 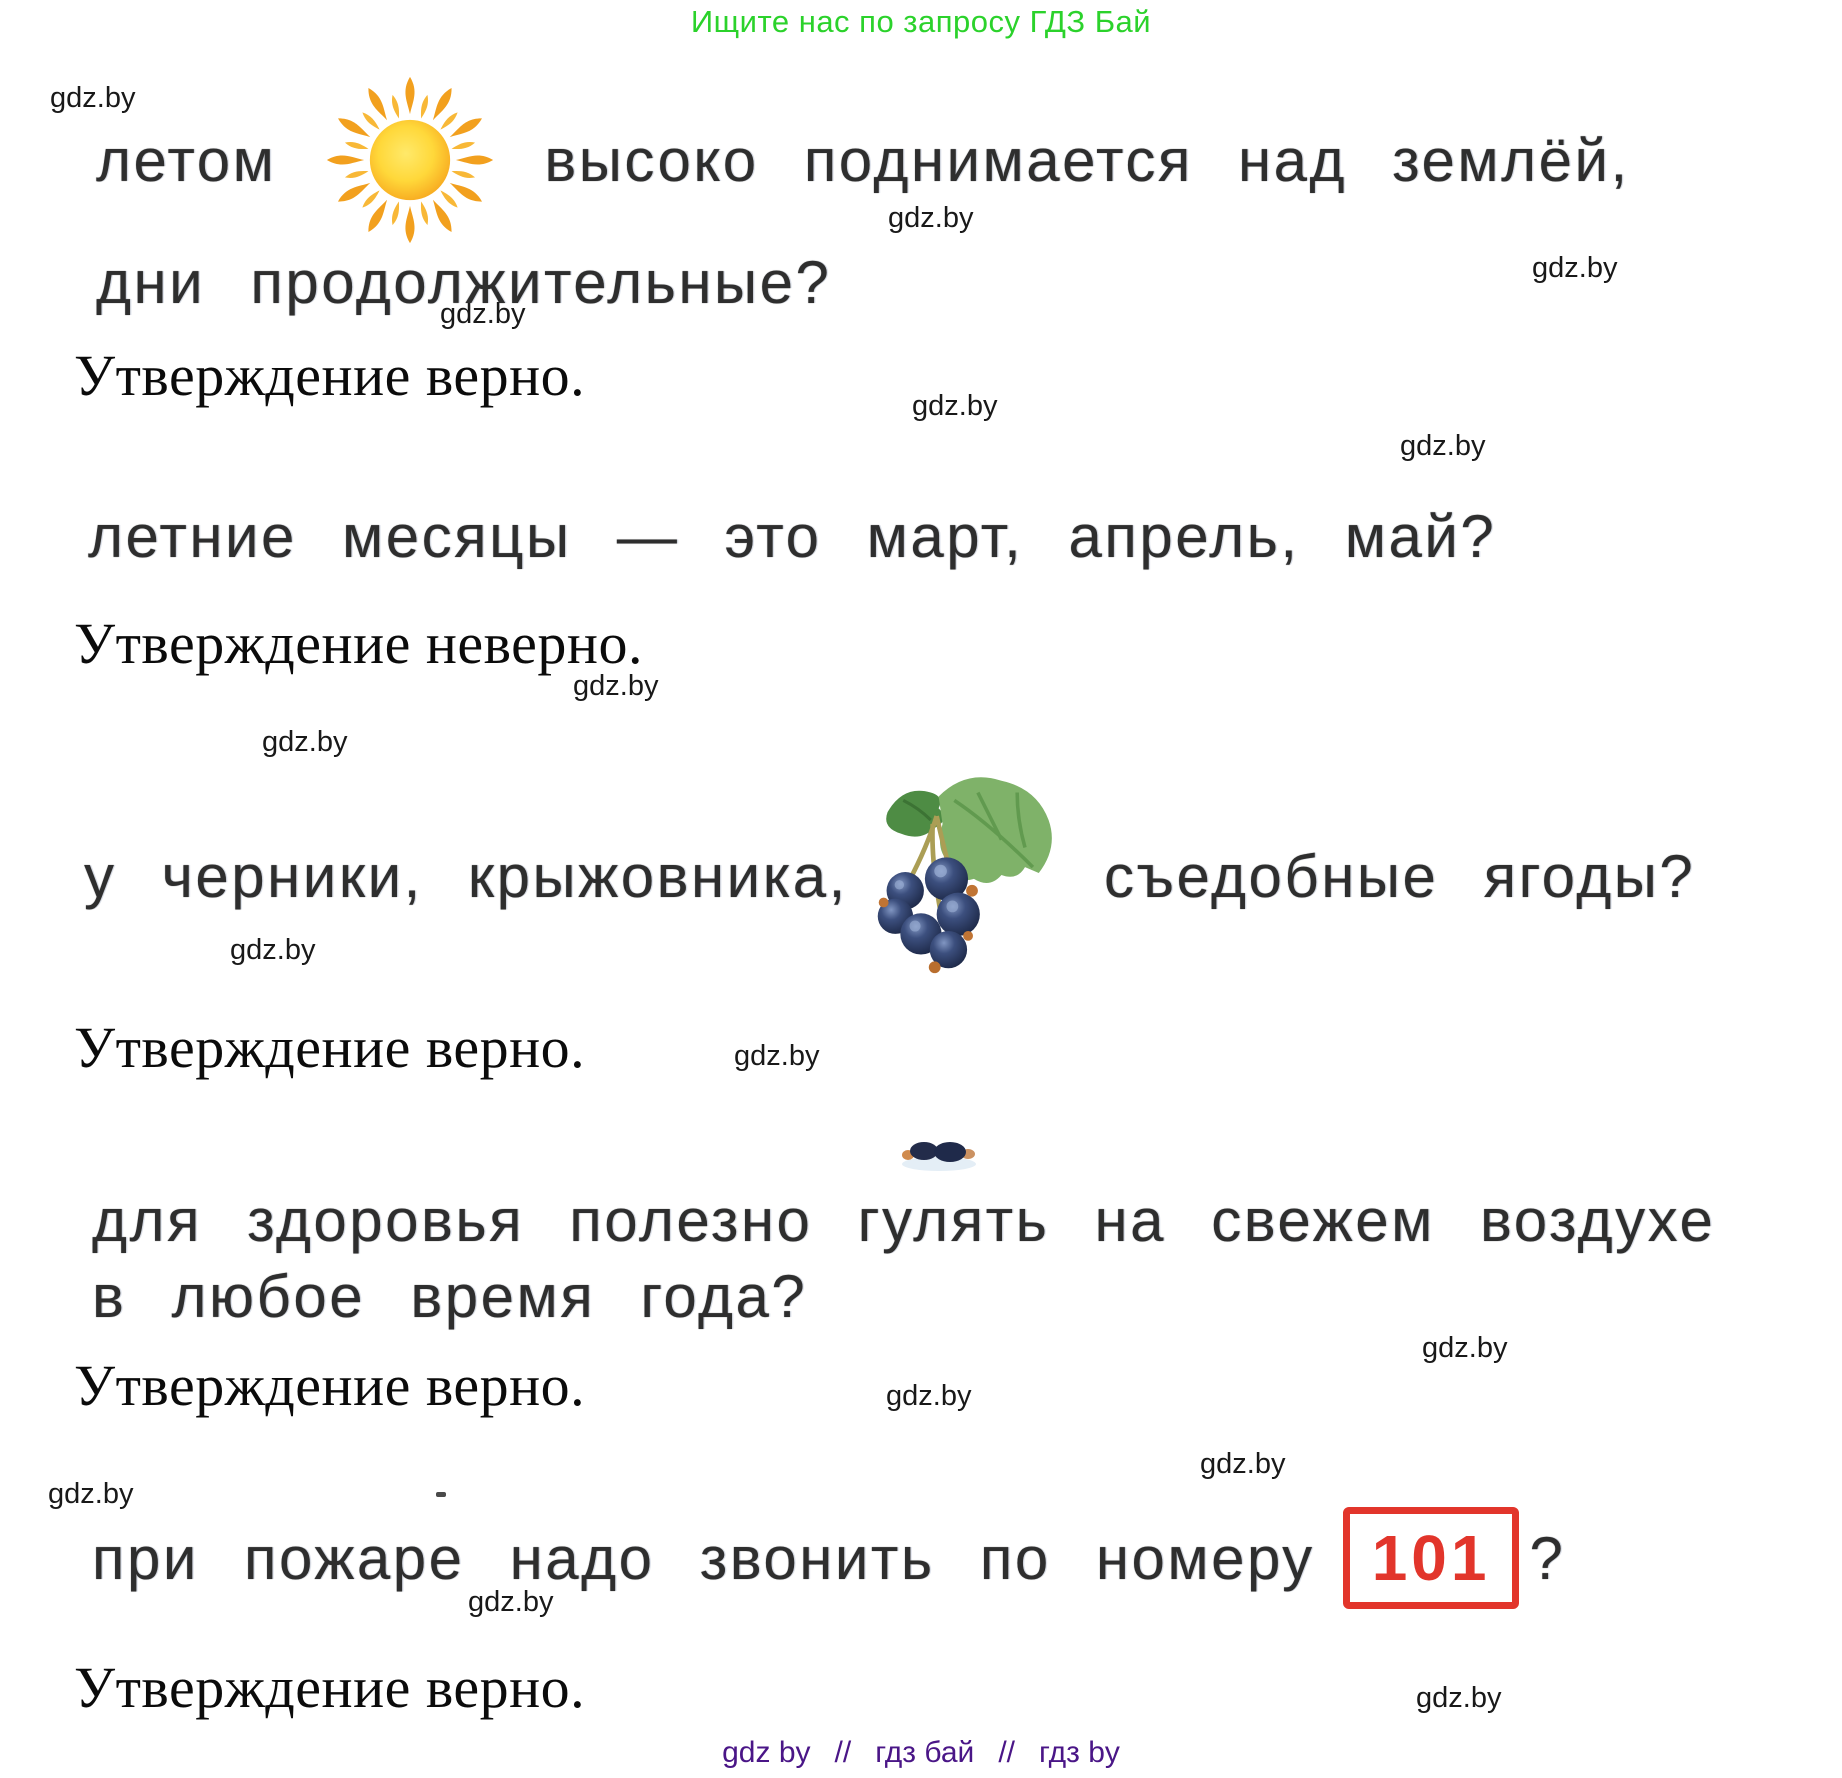 I want to click on emergency-number-badge: 101, so click(x=1431, y=1558).